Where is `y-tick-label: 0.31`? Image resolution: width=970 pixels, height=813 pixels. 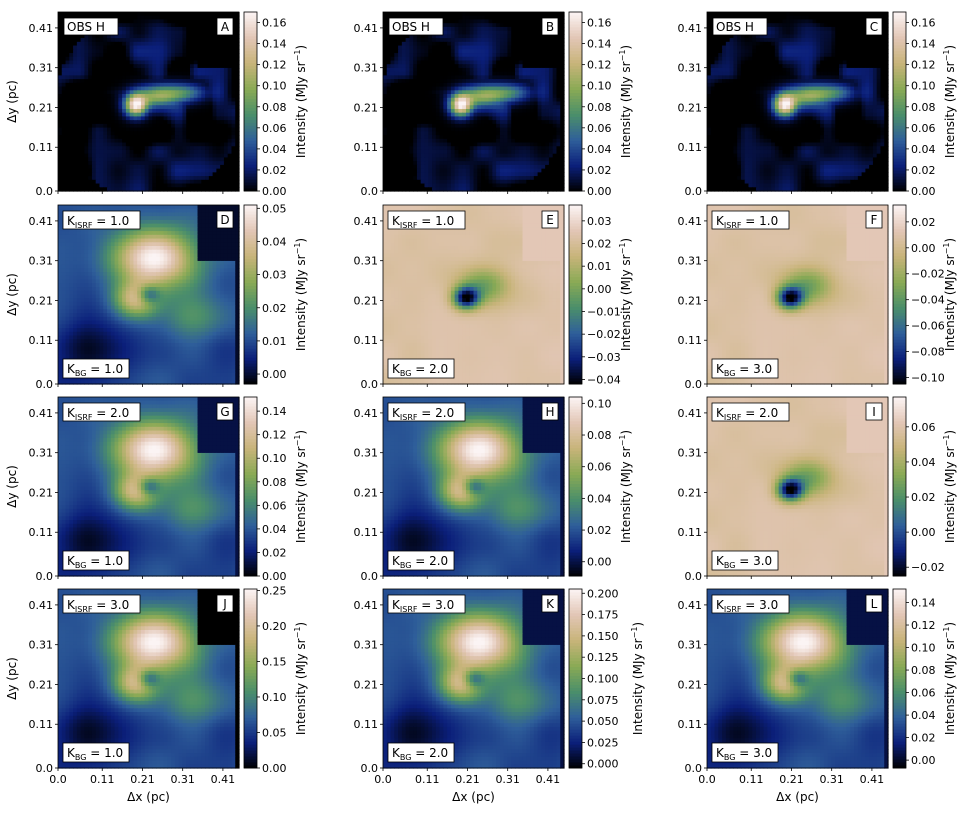
y-tick-label: 0.31 is located at coordinates (366, 68).